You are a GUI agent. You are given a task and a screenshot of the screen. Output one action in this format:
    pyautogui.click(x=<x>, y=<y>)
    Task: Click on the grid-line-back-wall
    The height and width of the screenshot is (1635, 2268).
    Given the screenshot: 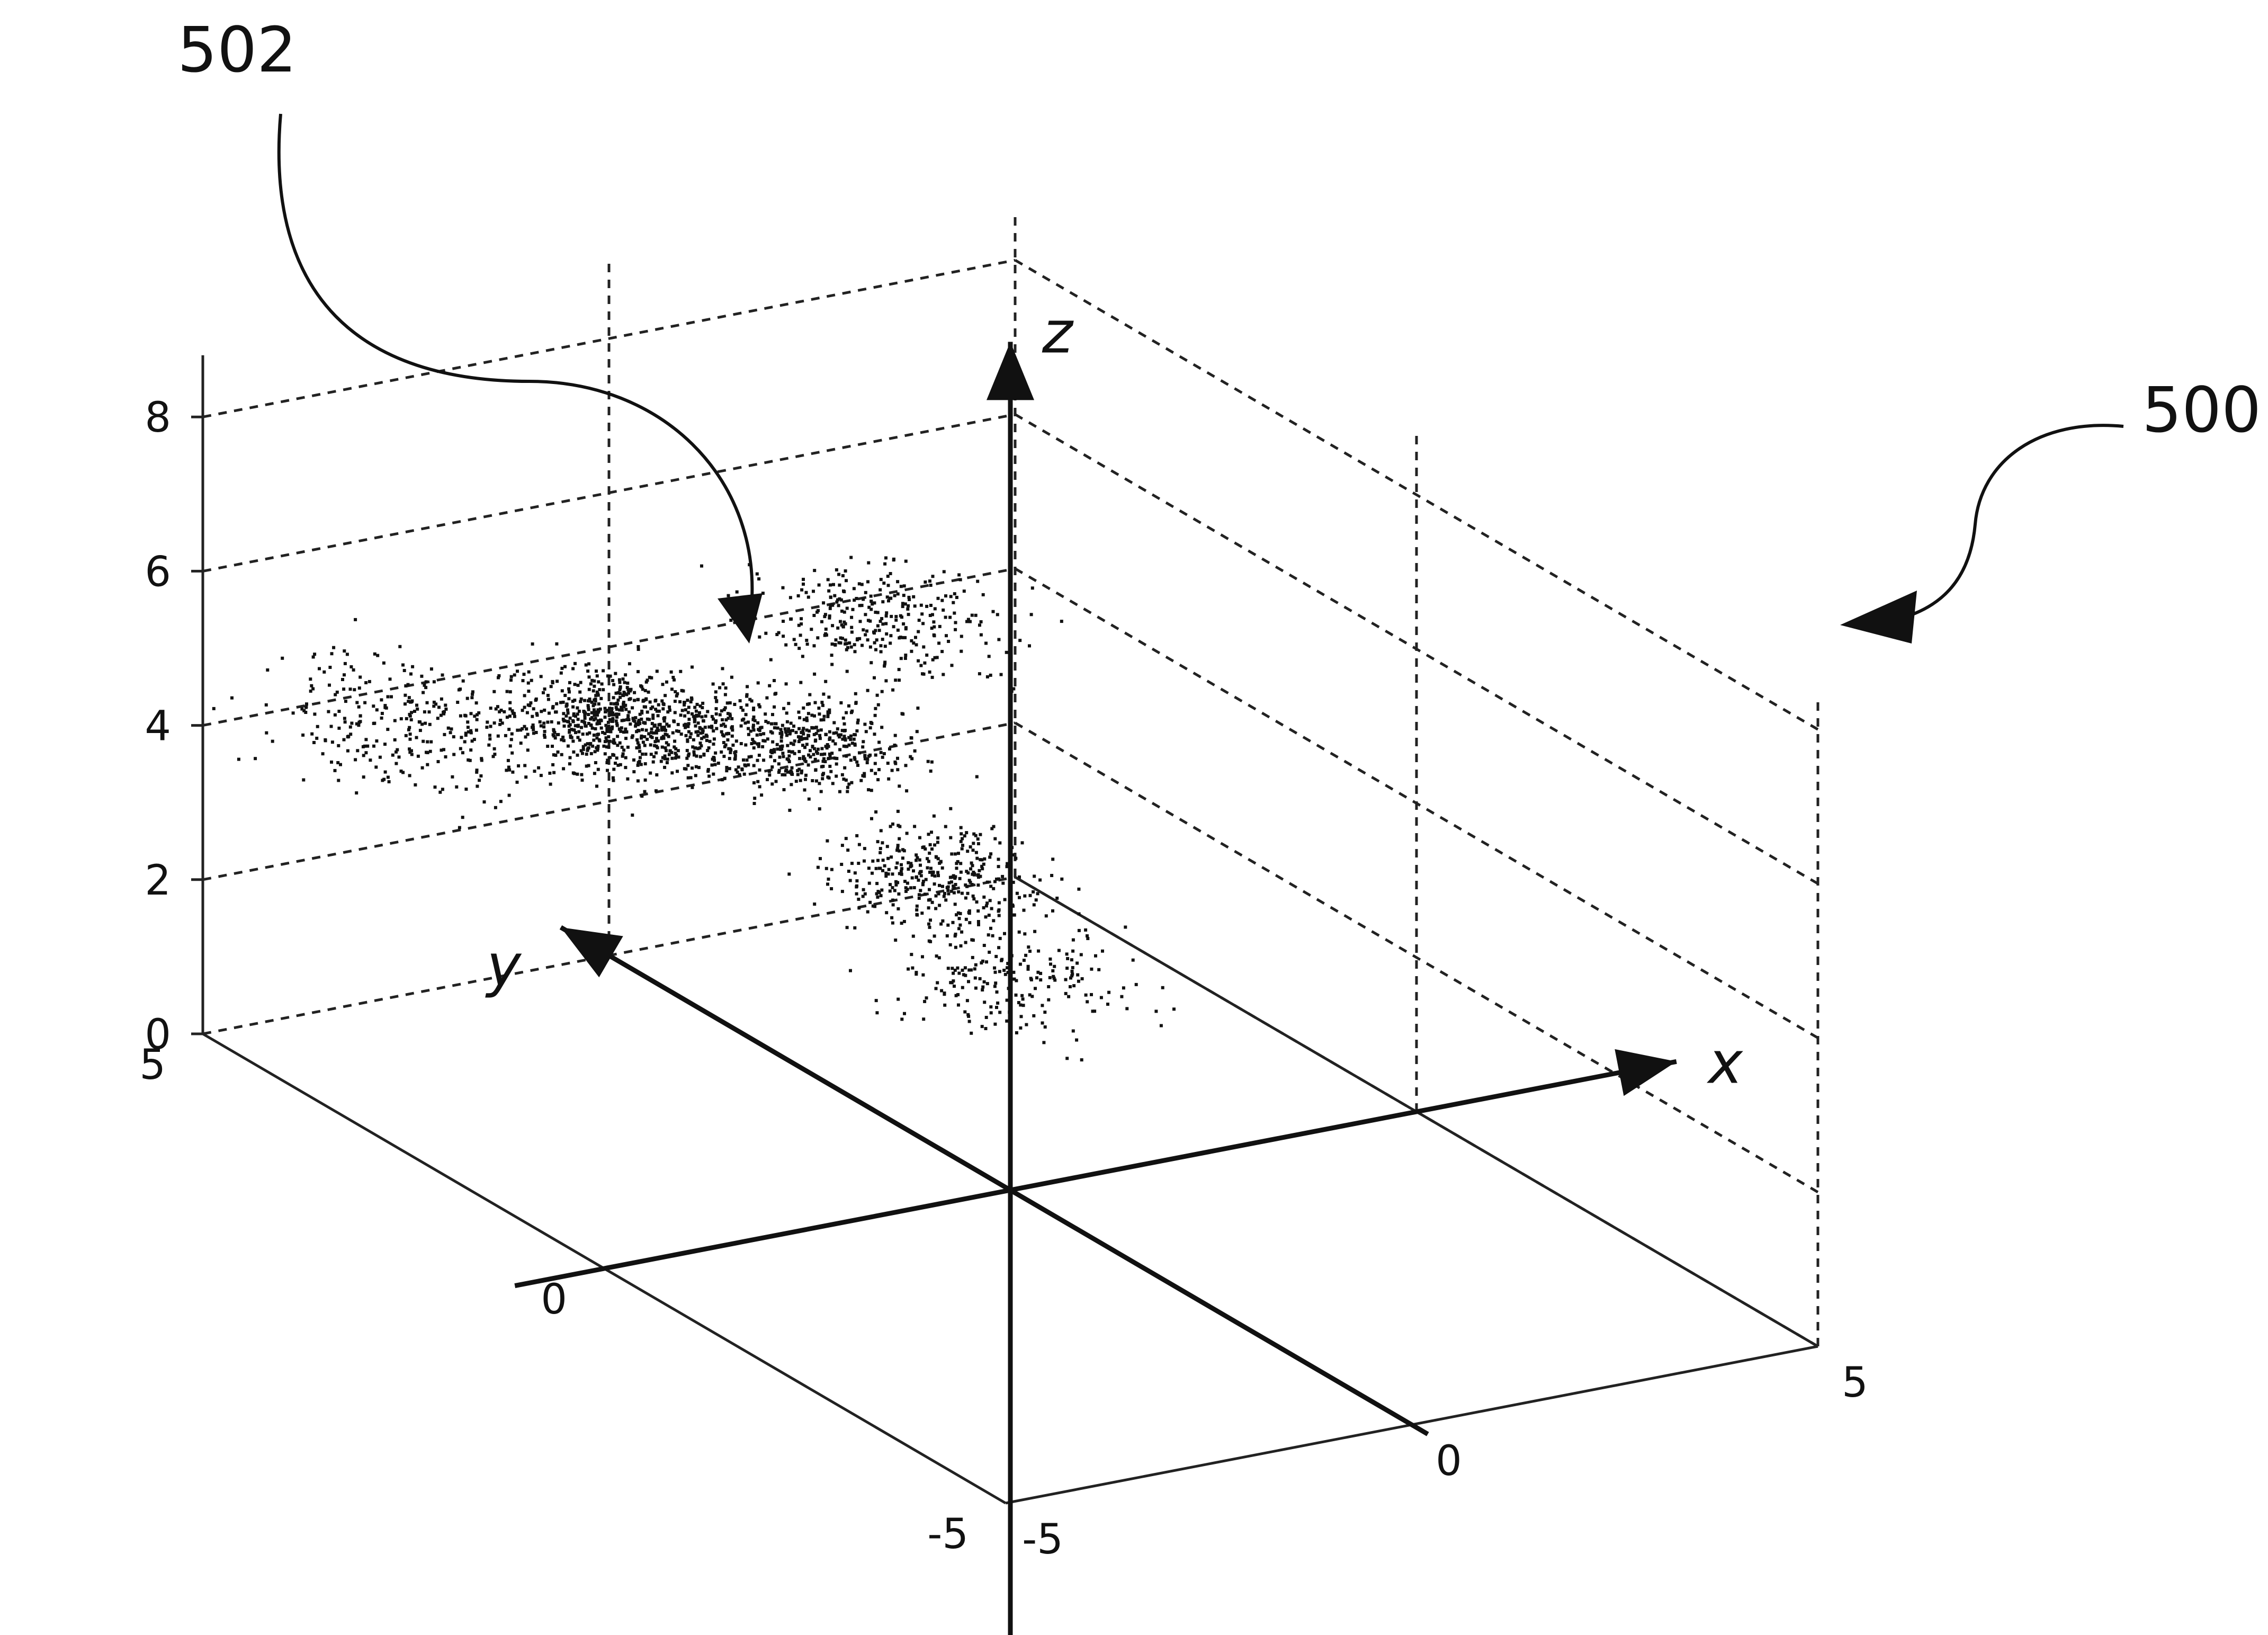 What is the action you would take?
    pyautogui.click(x=609, y=647)
    